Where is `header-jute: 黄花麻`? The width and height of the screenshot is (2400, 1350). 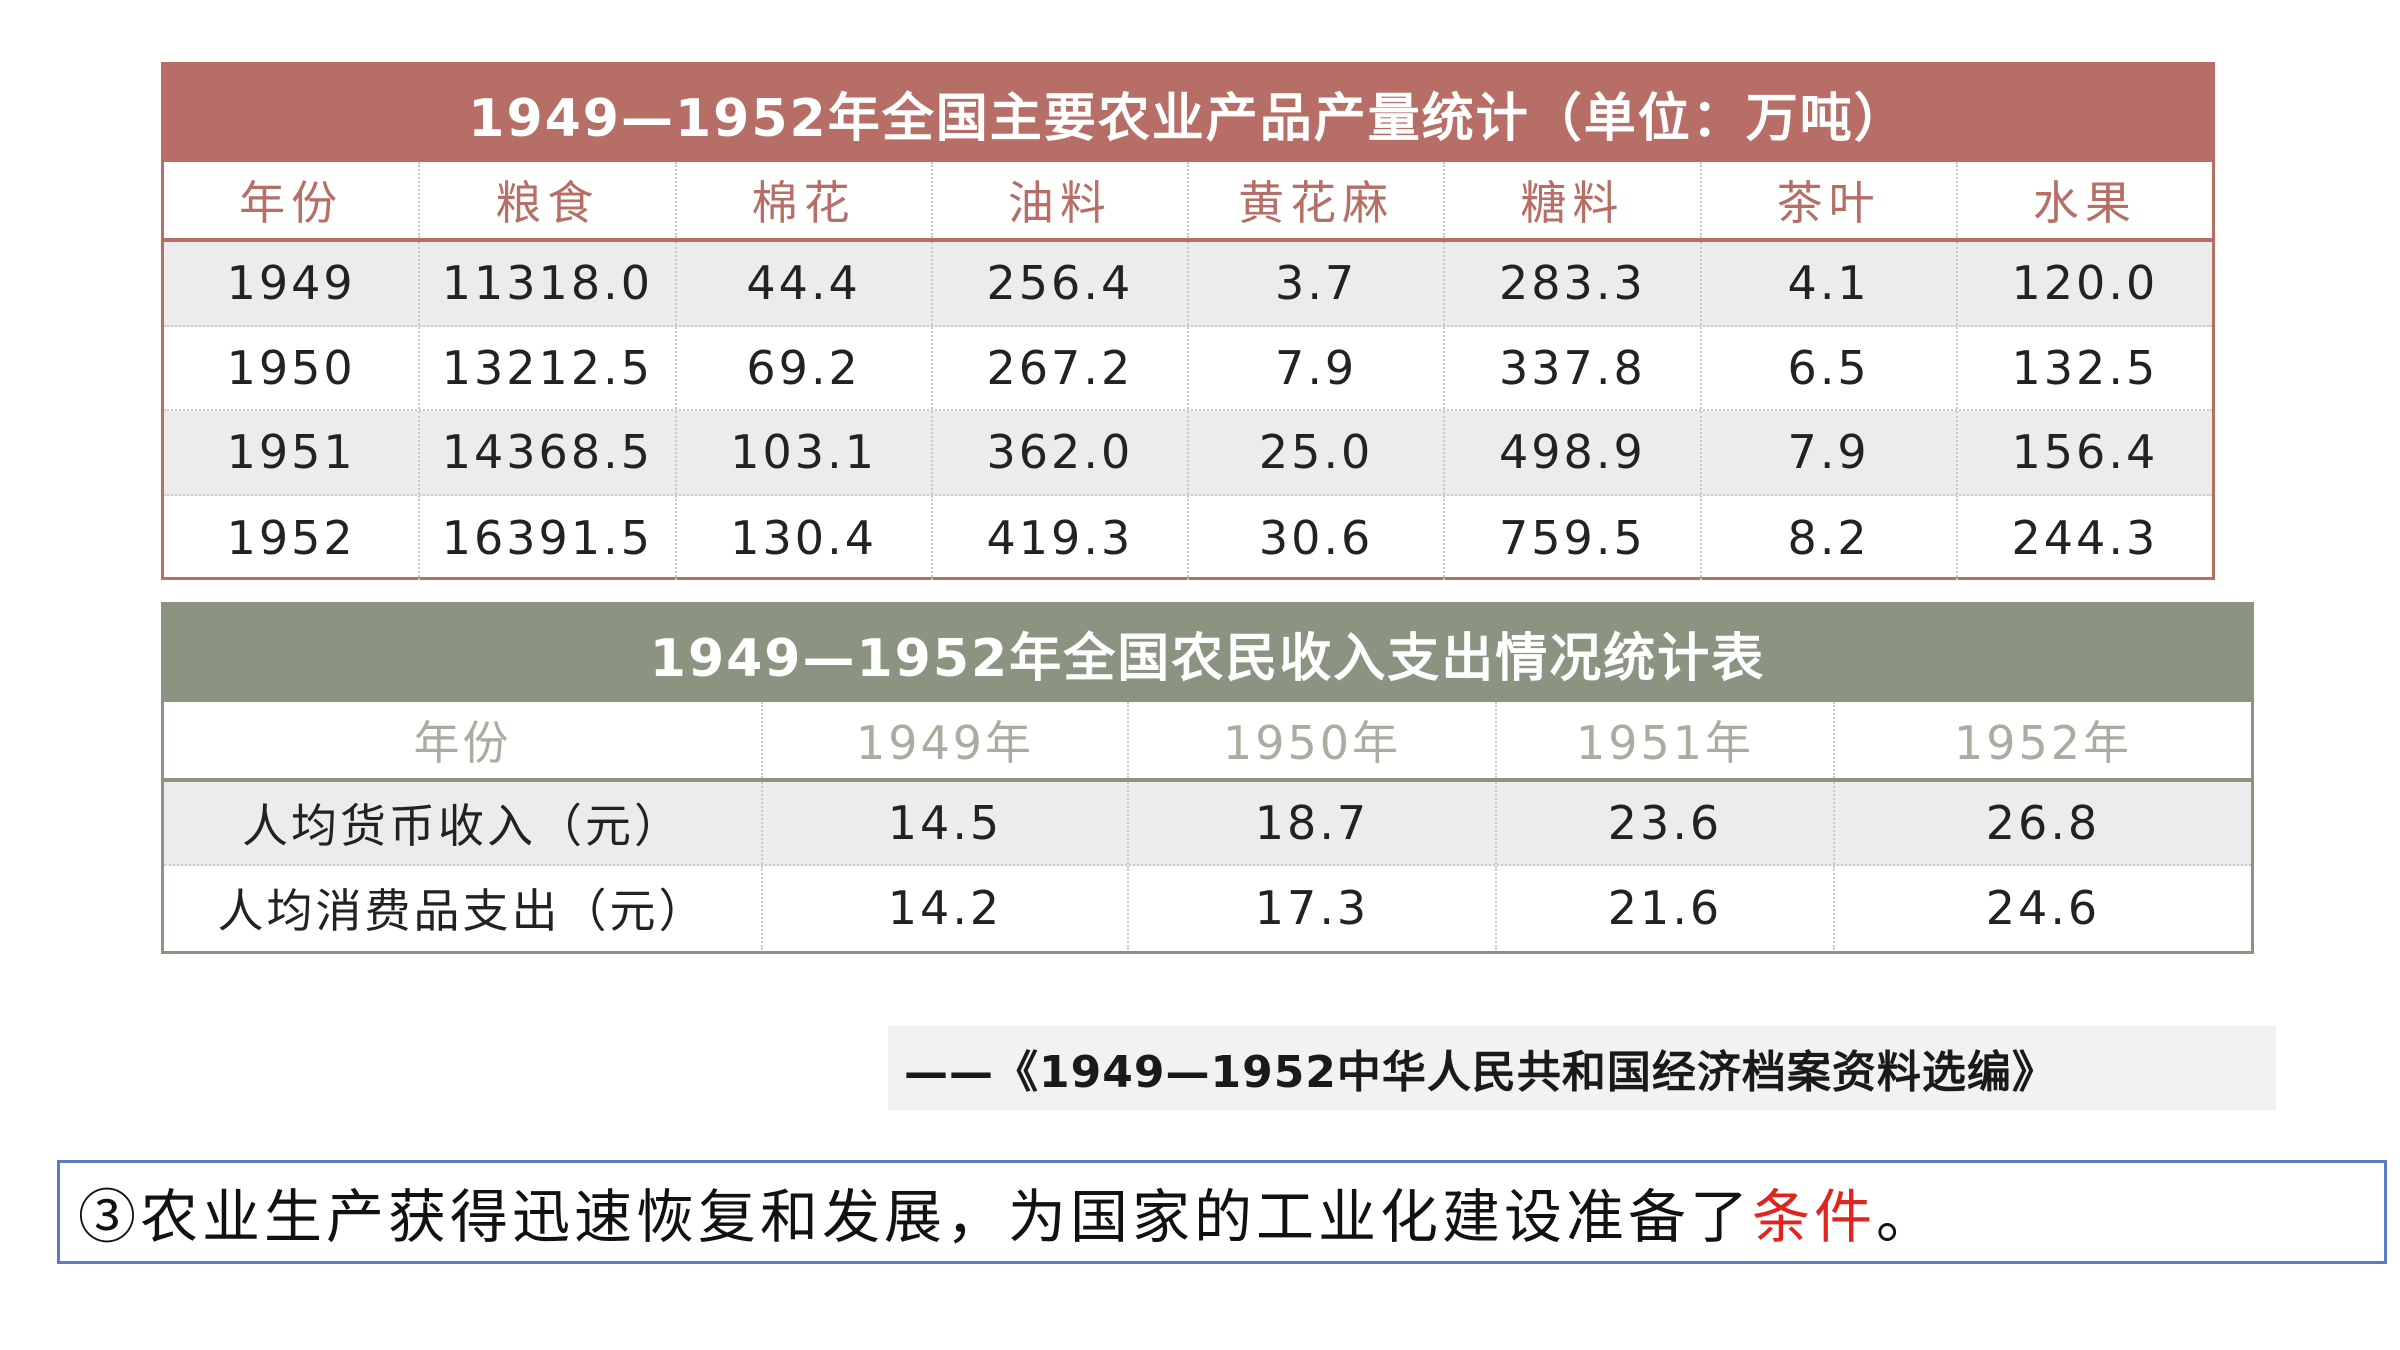 header-jute: 黄花麻 is located at coordinates (1317, 200).